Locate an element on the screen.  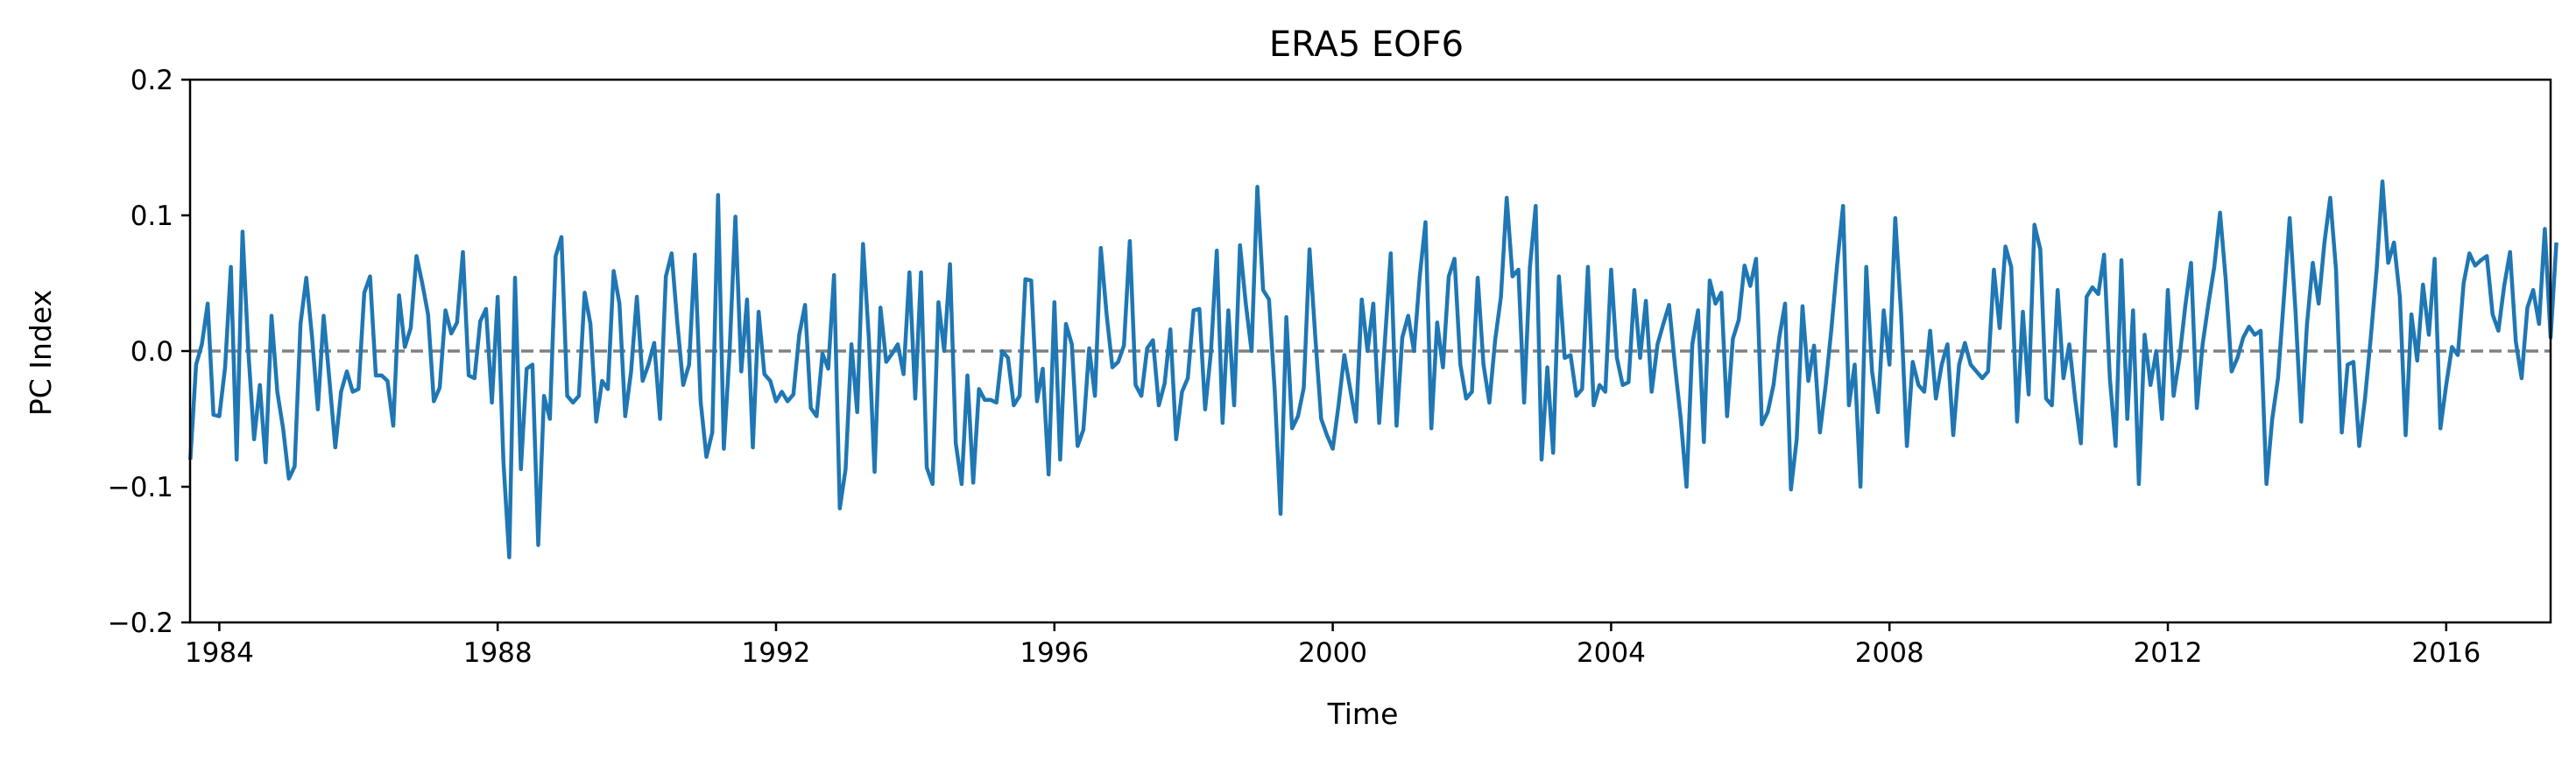
x-tick-label: 2000 is located at coordinates (1332, 653).